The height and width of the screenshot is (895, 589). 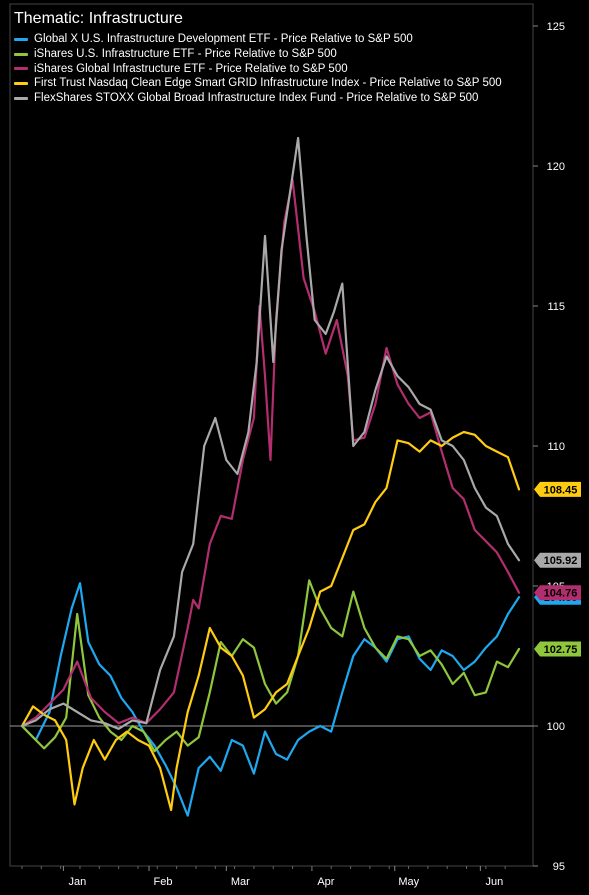 I want to click on y-tick-label: 100, so click(x=556, y=727).